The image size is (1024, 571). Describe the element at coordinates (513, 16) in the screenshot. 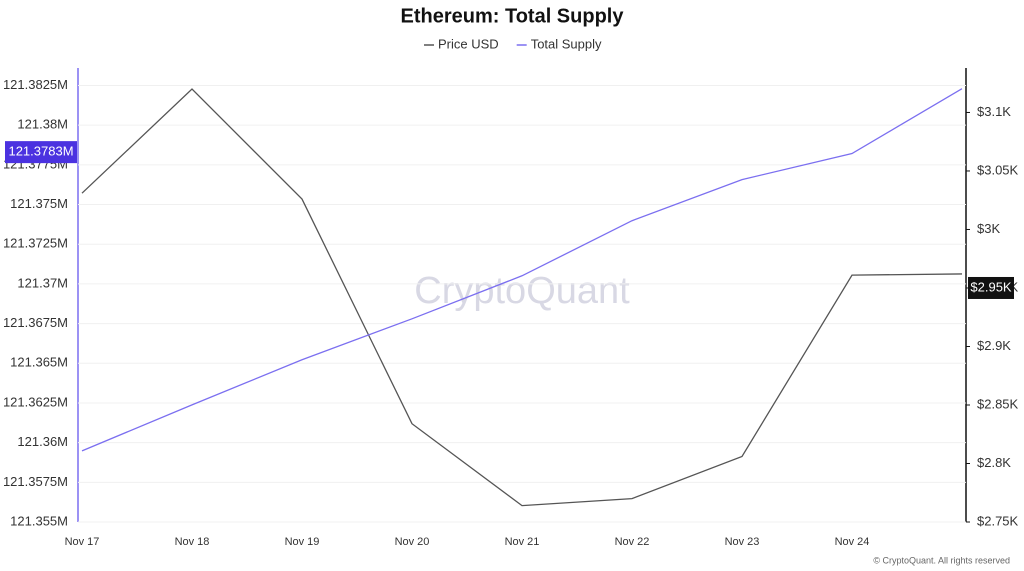

I see `chart-title: Ethereum: Total Supply` at that location.